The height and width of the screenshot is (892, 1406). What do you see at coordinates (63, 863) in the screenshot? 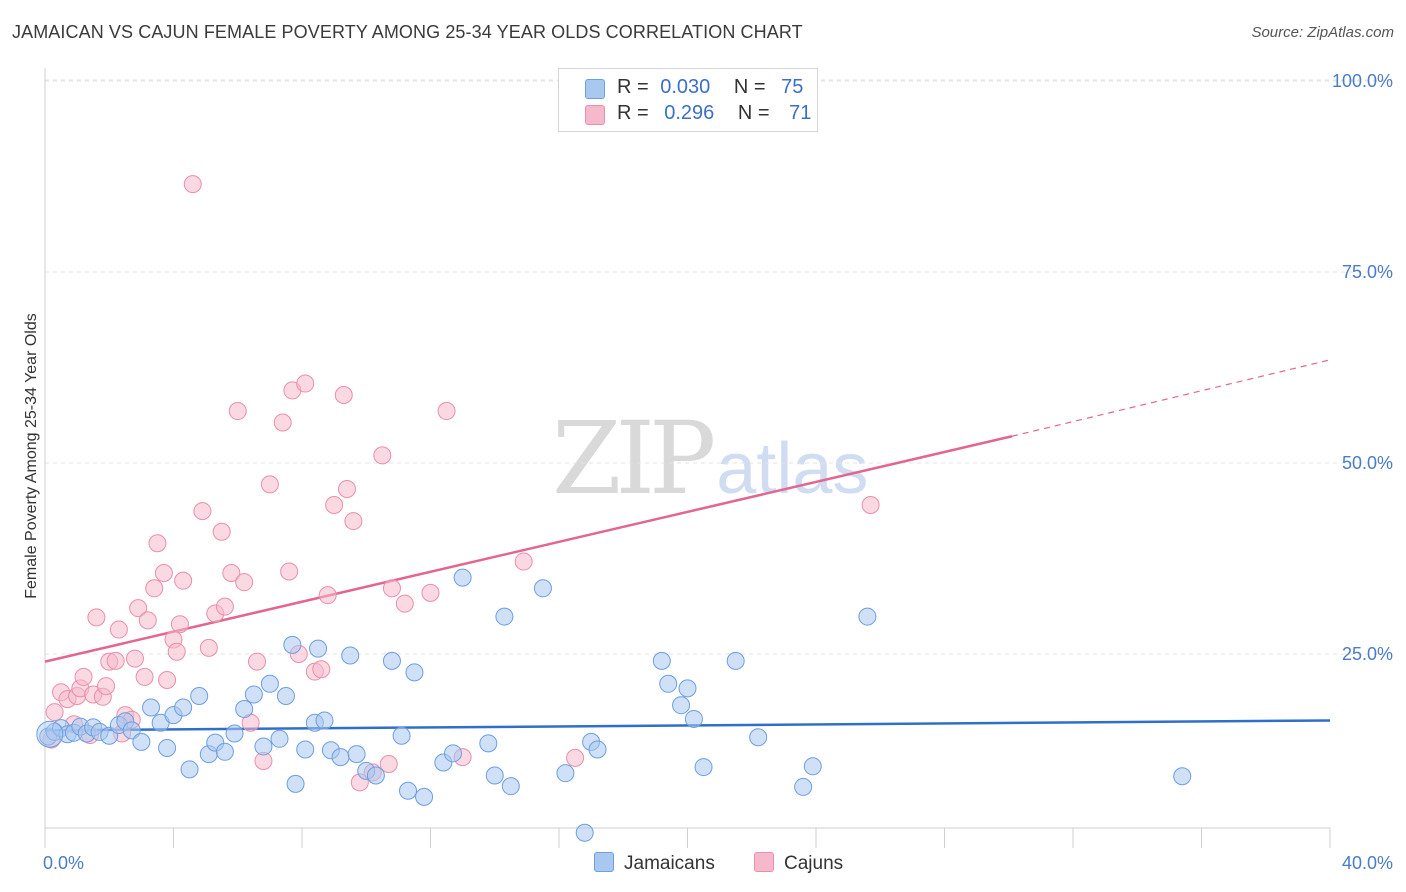
I see `x-tick-label: 0.0%` at bounding box center [63, 863].